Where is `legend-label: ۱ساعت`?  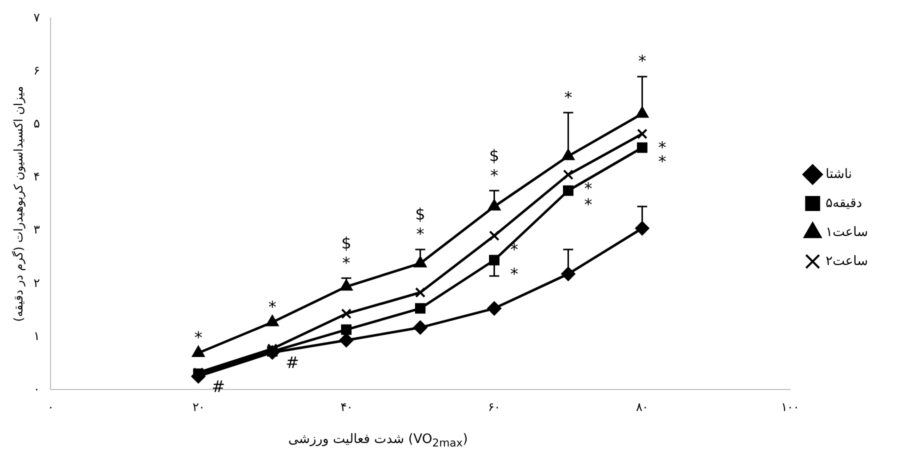
legend-label: ۱ساعت is located at coordinates (847, 232).